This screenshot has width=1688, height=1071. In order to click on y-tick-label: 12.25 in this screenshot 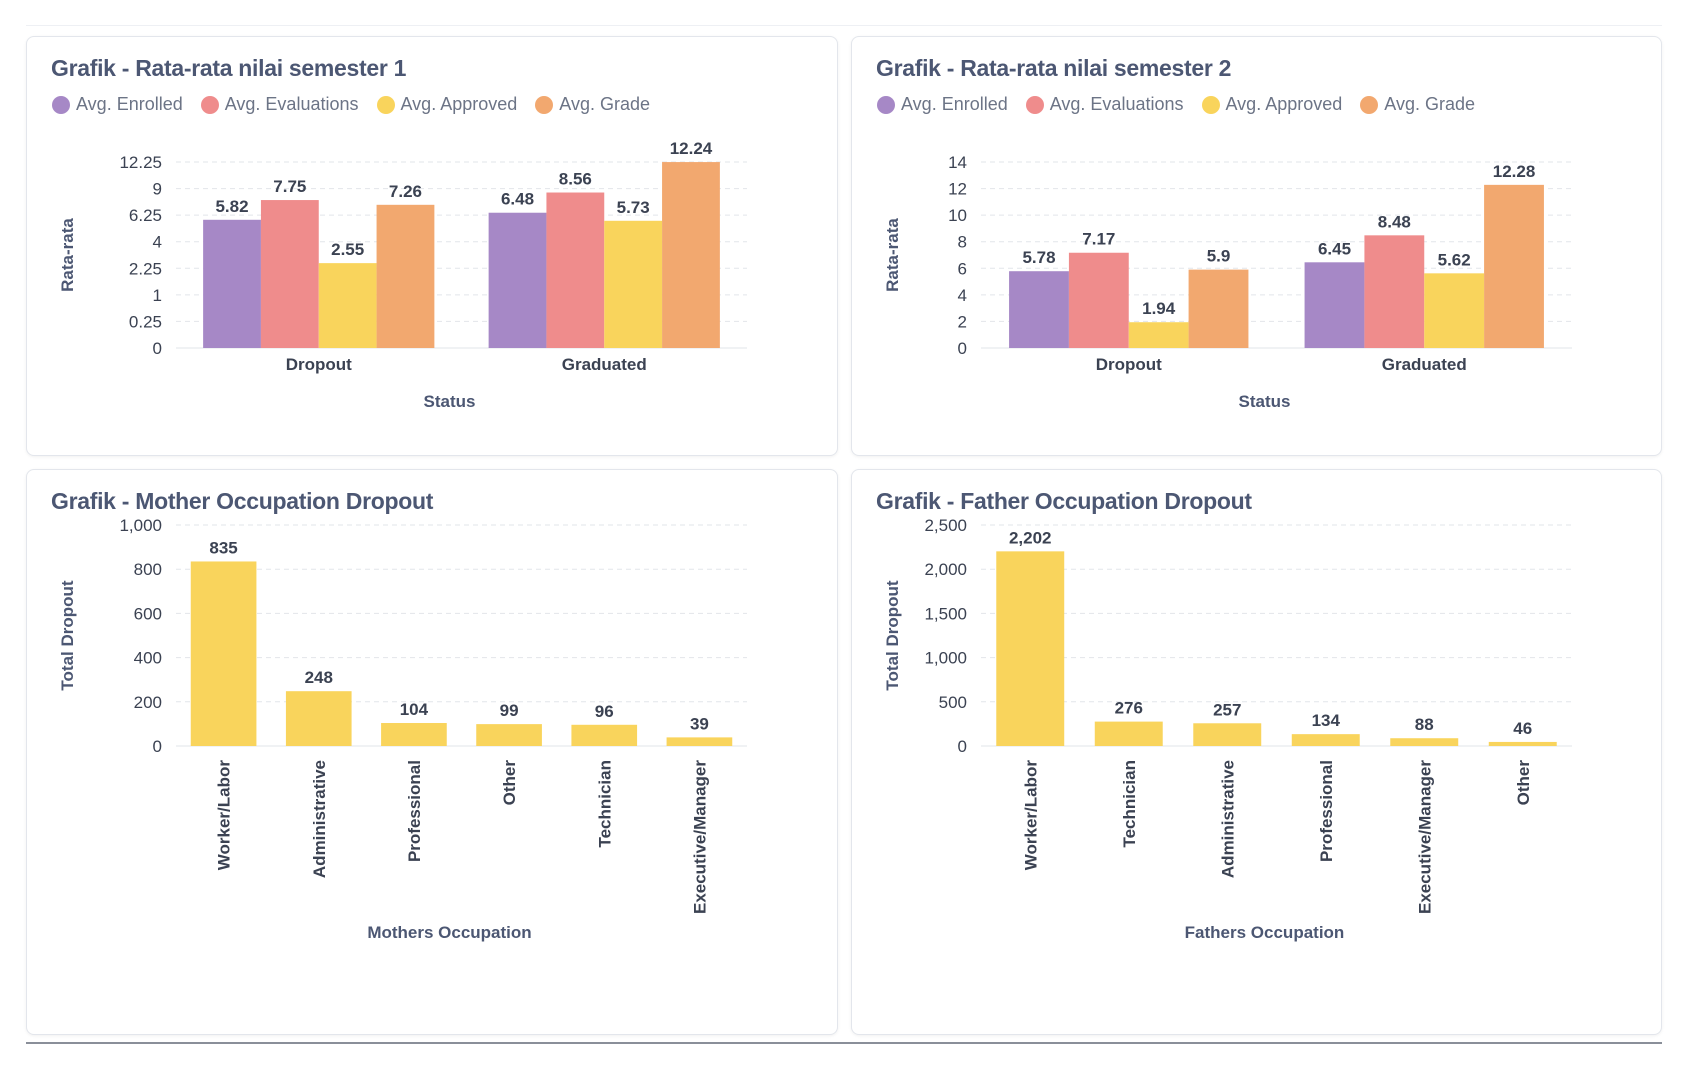, I will do `click(140, 162)`.